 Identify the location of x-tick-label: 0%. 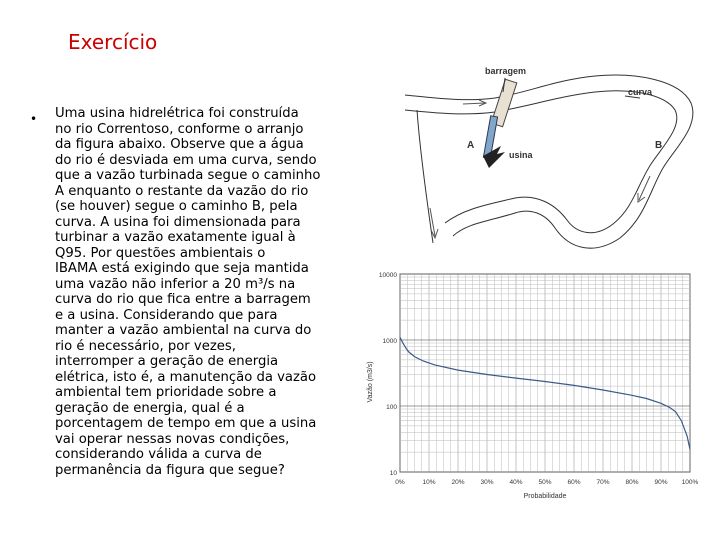
(400, 482).